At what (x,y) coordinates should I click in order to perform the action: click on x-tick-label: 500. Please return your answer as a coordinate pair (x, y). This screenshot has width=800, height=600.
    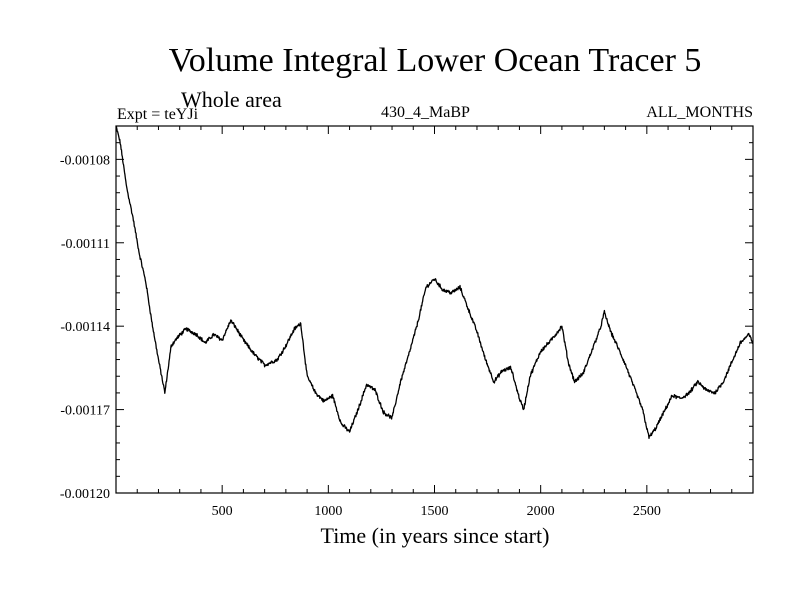
    Looking at the image, I should click on (222, 511).